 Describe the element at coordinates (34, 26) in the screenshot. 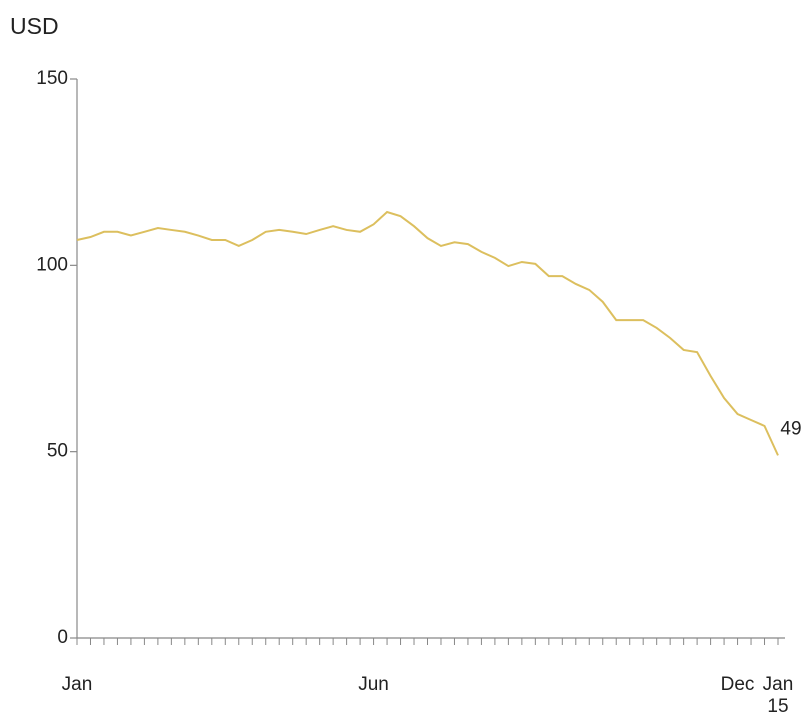

I see `chart-title: USD` at that location.